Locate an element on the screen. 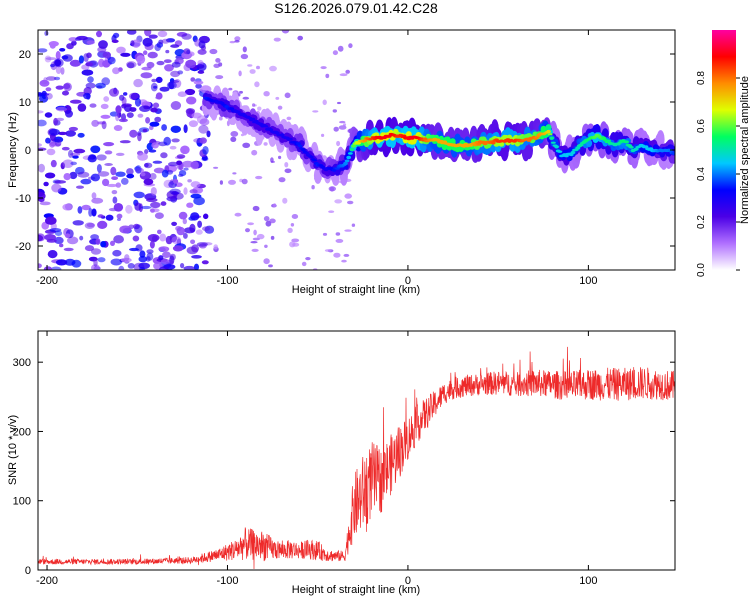 The height and width of the screenshot is (600, 750). colorbar-tick-label: 0.4 is located at coordinates (701, 174).